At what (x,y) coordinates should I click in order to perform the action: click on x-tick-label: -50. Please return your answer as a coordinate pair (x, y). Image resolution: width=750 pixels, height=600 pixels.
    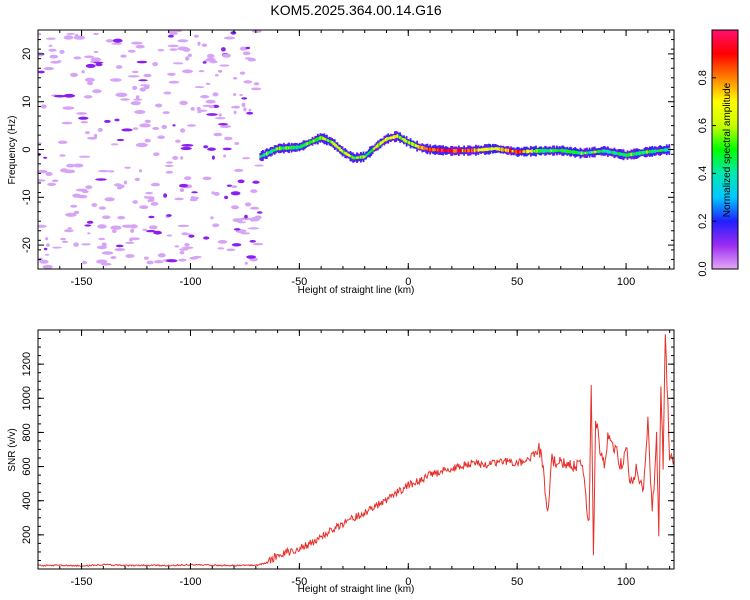
    Looking at the image, I should click on (299, 282).